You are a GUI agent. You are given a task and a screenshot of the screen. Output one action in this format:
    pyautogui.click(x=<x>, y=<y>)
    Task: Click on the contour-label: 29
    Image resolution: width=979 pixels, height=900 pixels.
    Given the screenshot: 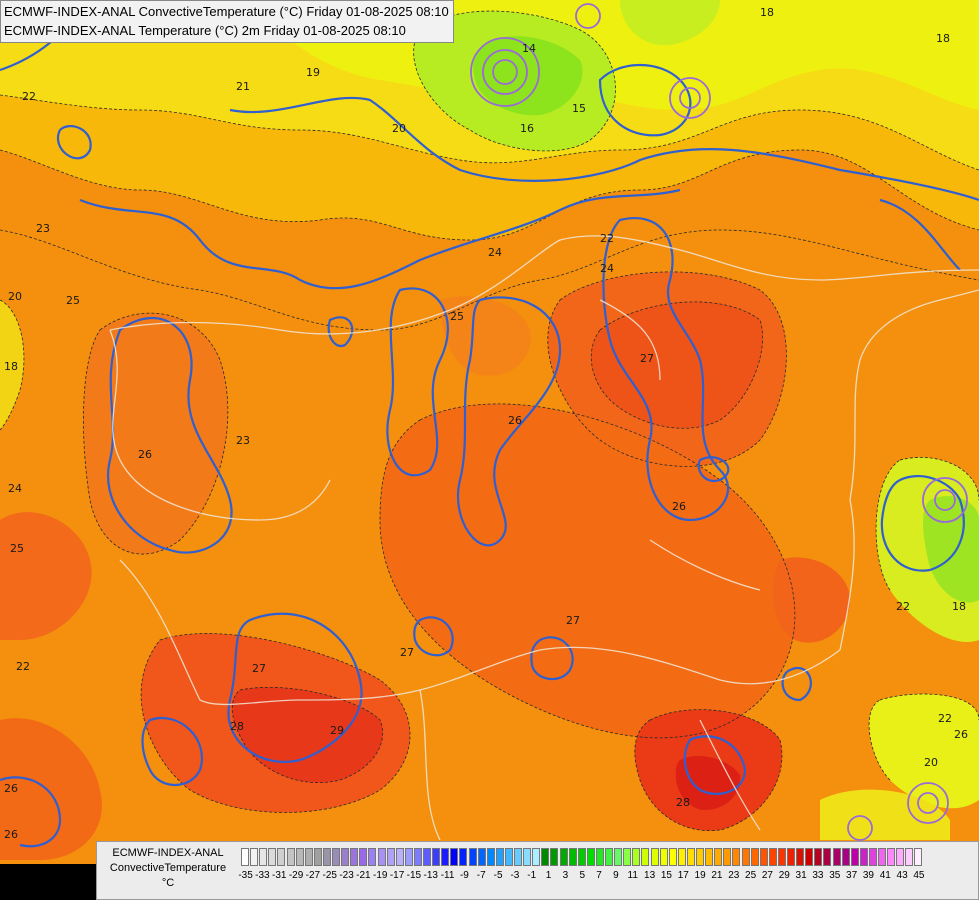 What is the action you would take?
    pyautogui.click(x=337, y=730)
    